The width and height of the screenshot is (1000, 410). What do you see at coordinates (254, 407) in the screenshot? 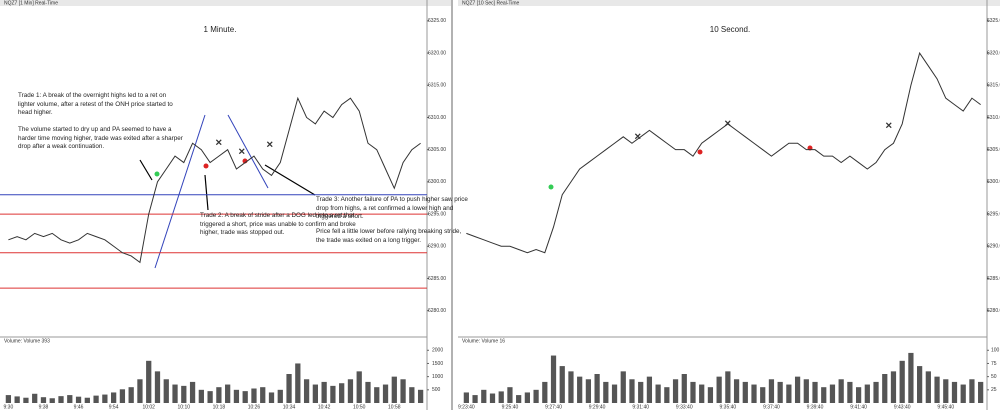
I see `x-tick-label: 10:26` at bounding box center [254, 407].